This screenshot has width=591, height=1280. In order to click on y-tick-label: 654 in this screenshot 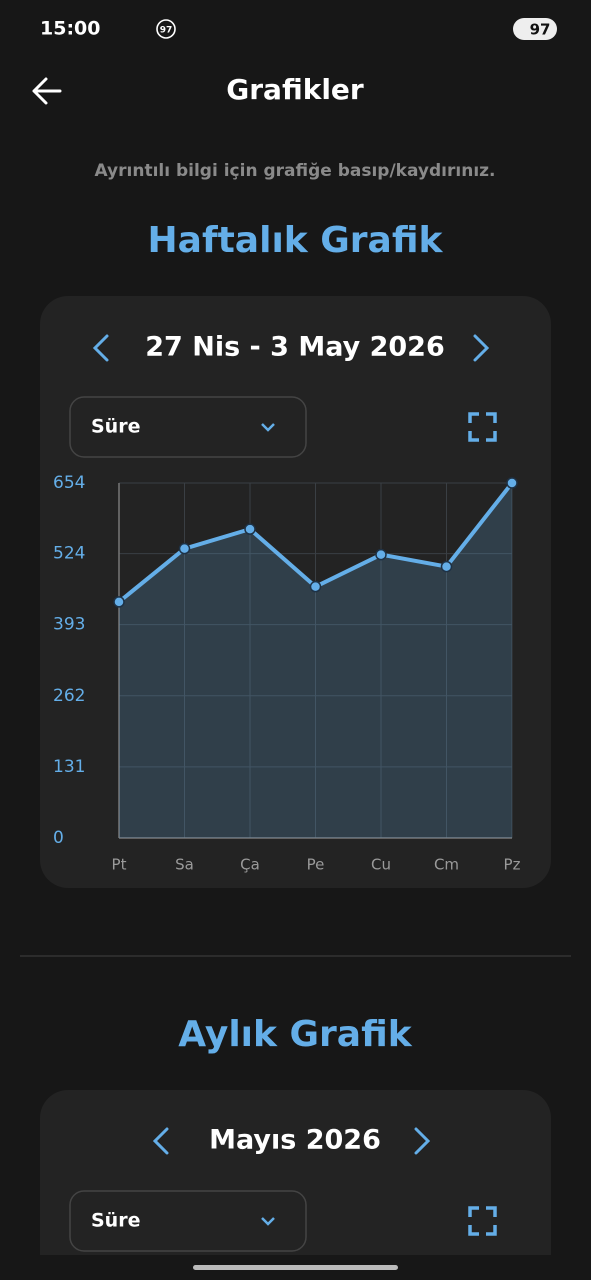, I will do `click(69, 483)`.